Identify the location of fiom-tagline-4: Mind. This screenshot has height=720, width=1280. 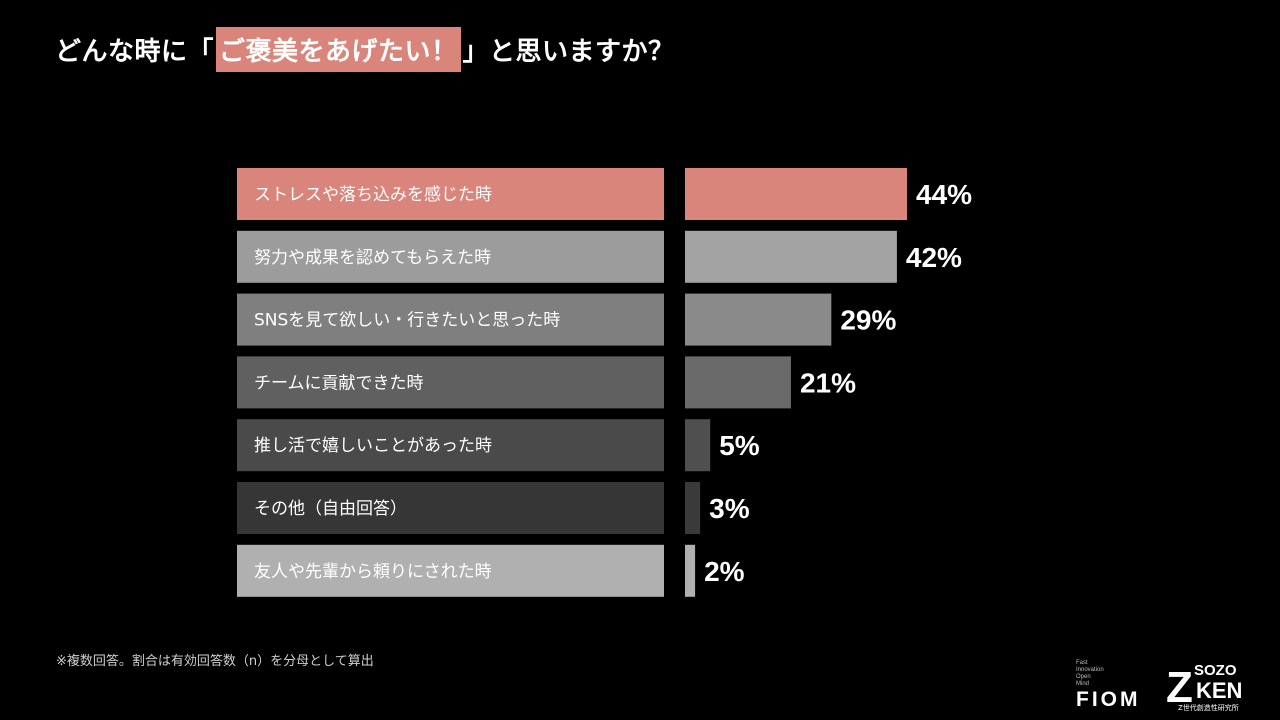
(1083, 684).